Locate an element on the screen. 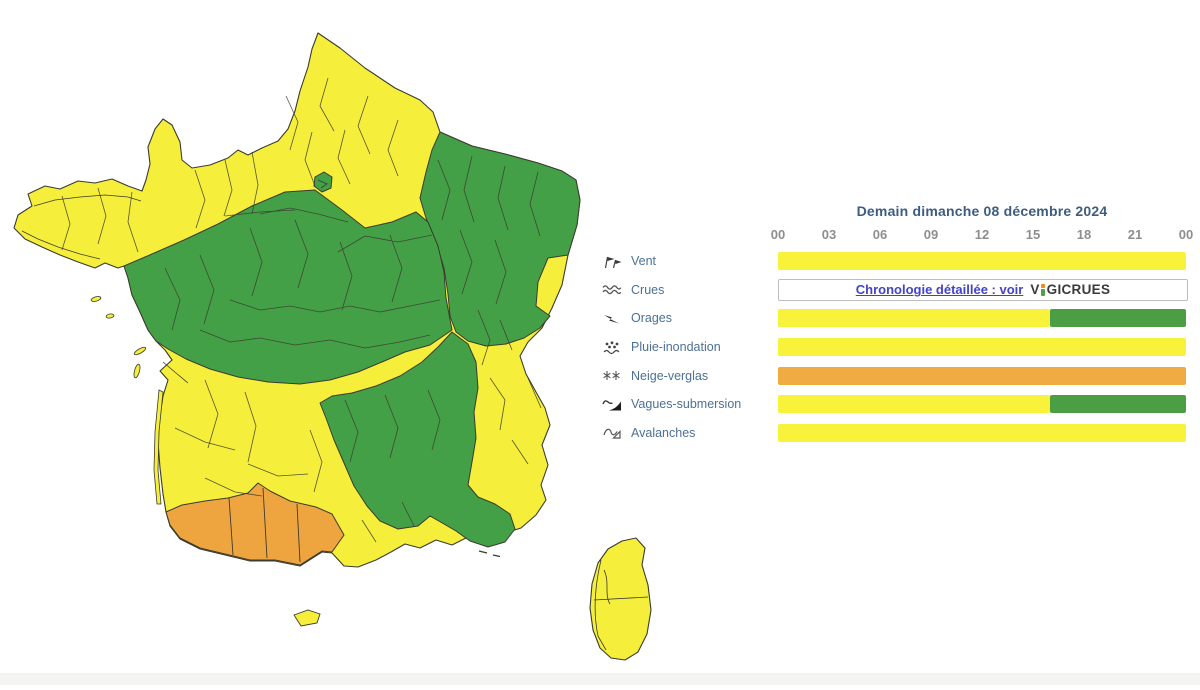 This screenshot has height=690, width=1200. hazard-label: Neige-verglas is located at coordinates (688, 375).